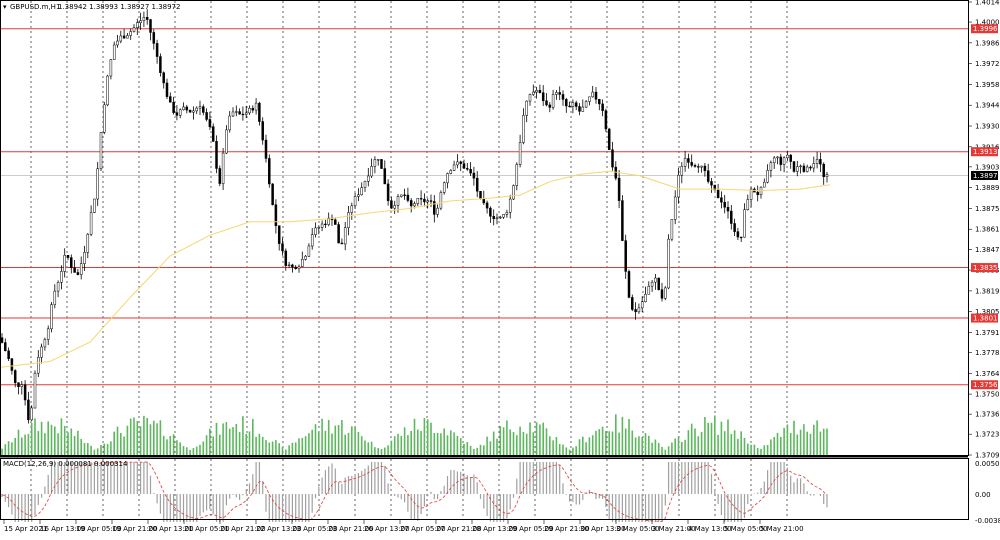  Describe the element at coordinates (279, 529) in the screenshot. I see `x-tick-label: 22 Apr 13:00` at that location.